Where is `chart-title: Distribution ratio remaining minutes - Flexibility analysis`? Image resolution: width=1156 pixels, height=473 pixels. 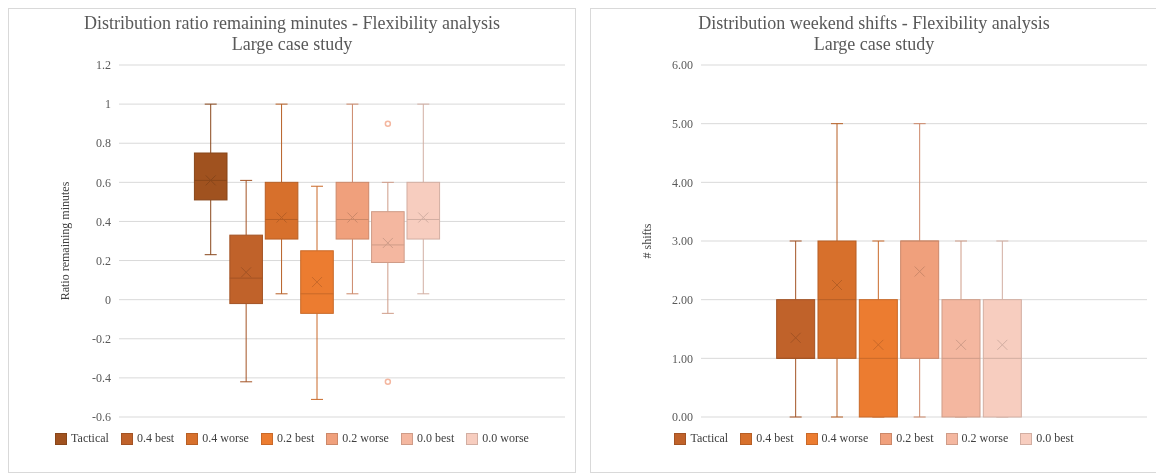
chart-title: Distribution ratio remaining minutes - Flexibility analysis is located at coordinates (292, 23).